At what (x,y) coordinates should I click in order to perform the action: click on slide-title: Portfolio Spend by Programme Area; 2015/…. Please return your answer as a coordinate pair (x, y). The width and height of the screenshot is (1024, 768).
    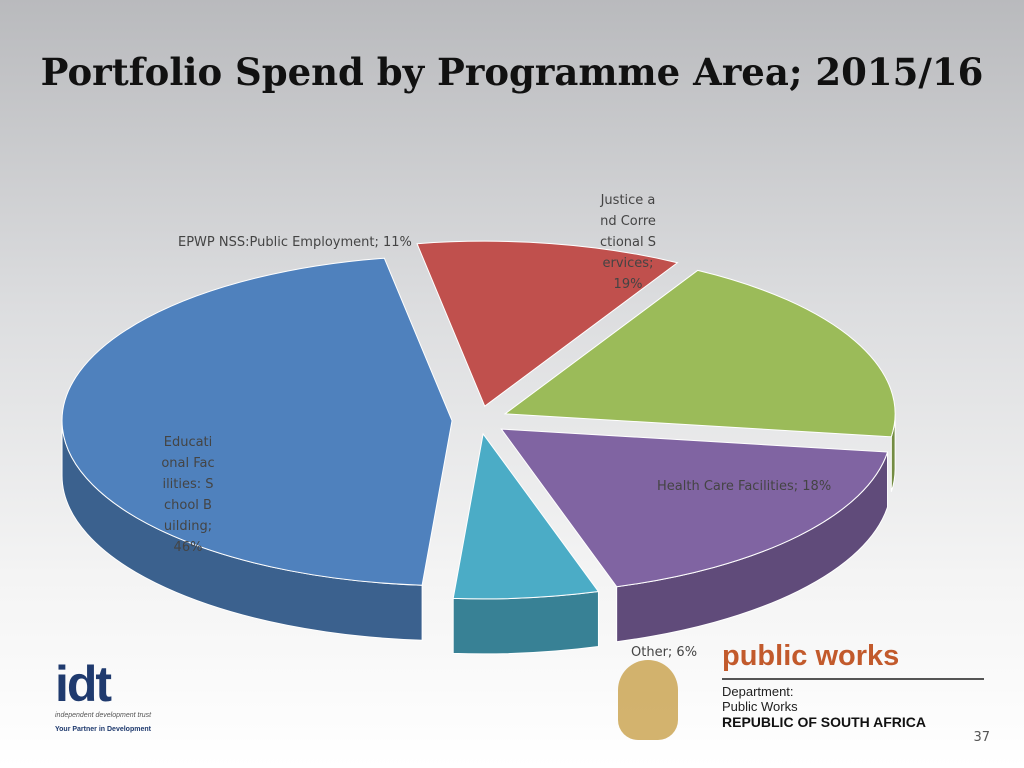
    Looking at the image, I should click on (512, 72).